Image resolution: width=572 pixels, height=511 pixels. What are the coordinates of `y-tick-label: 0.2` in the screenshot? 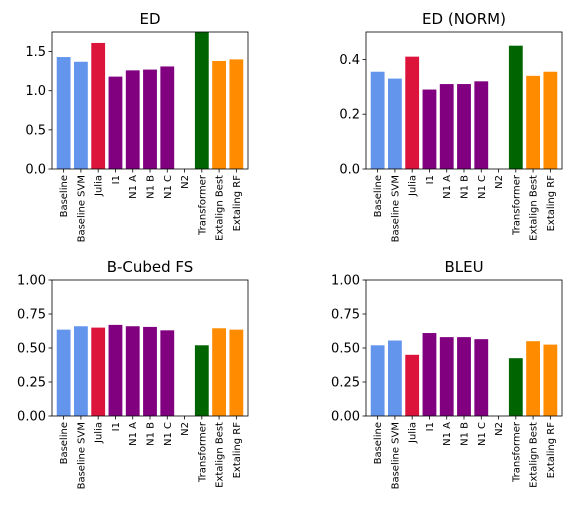 It's located at (349, 115).